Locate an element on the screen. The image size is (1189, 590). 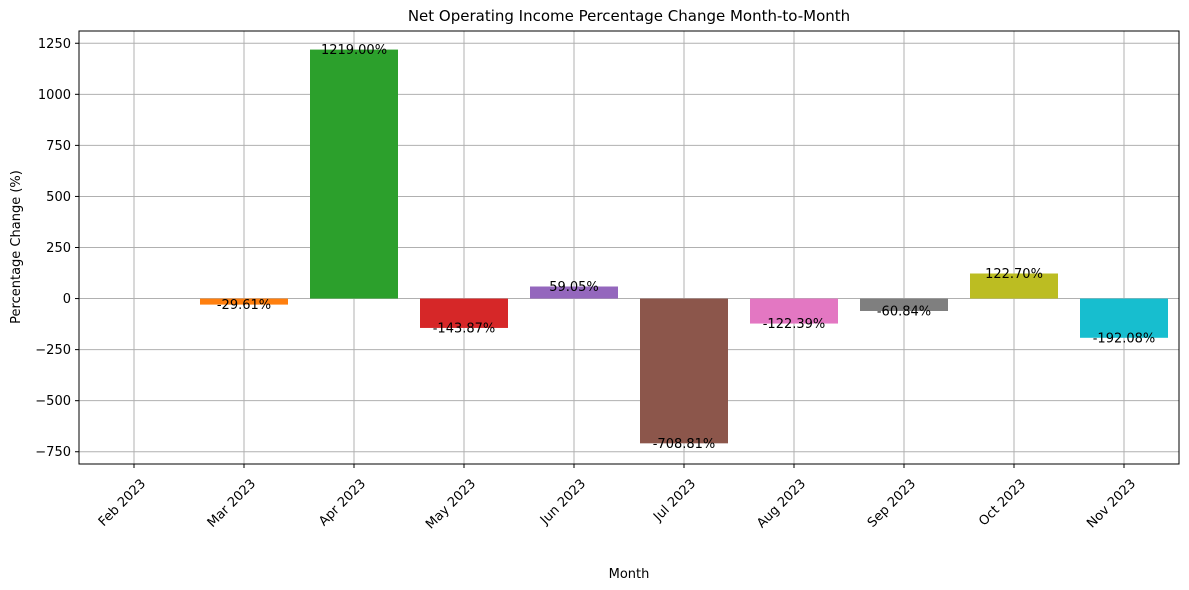
bar-data-label: -29.61% is located at coordinates (244, 305).